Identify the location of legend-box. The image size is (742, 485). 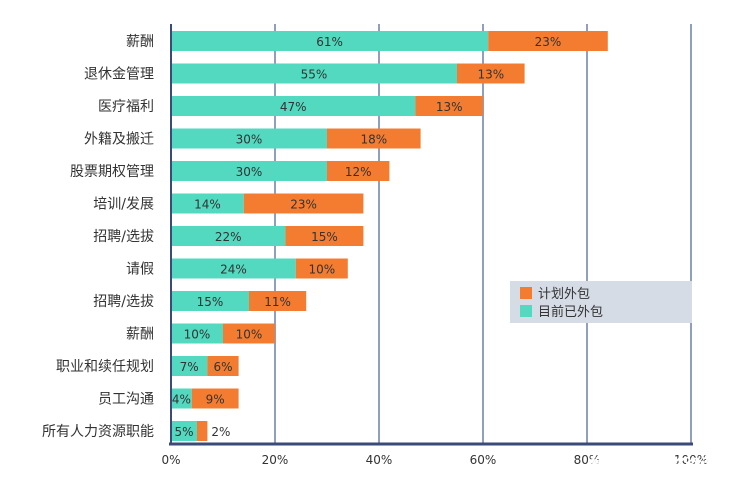
(601, 302).